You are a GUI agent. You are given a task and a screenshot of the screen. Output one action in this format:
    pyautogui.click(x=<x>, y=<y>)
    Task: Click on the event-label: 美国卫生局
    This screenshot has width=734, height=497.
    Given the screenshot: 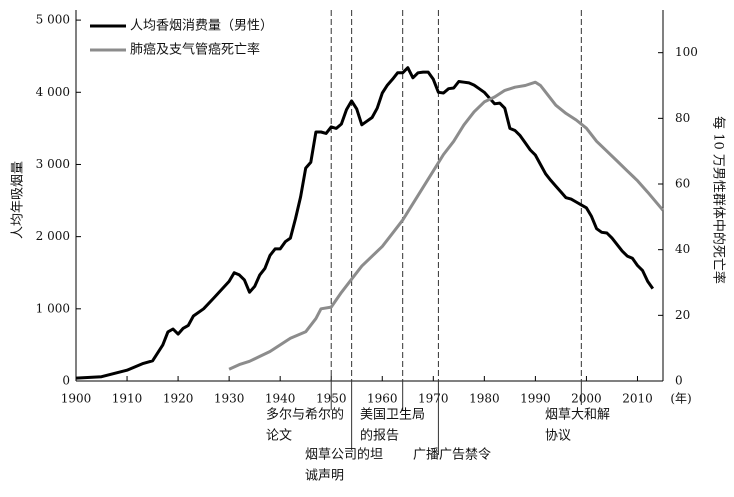 What is the action you would take?
    pyautogui.click(x=392, y=415)
    